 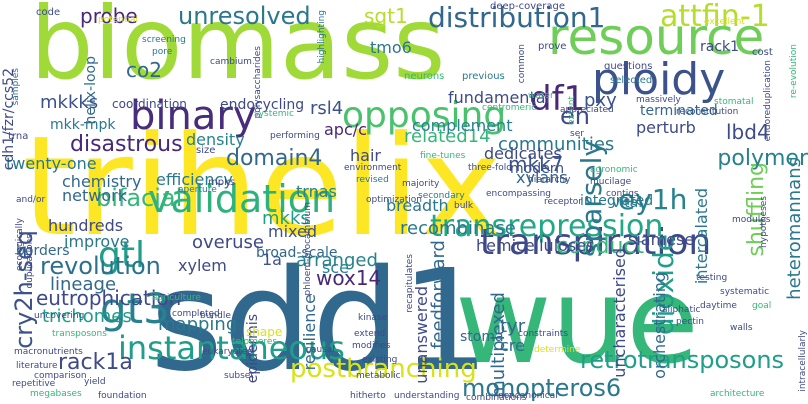 What do you see at coordinates (528, 6) in the screenshot?
I see `word-deep-coverage: deep-coverage` at bounding box center [528, 6].